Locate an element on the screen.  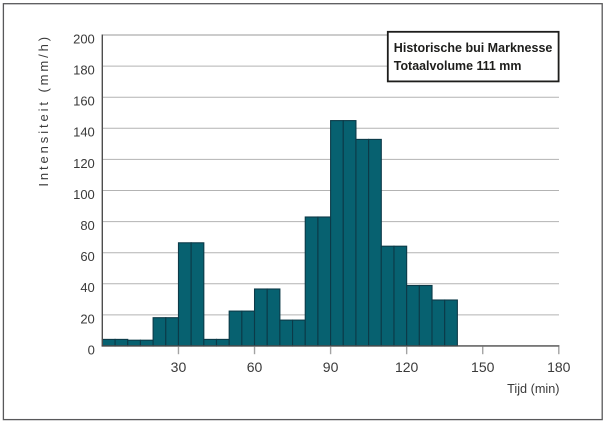
svg-text: 140 is located at coordinates (84, 132).